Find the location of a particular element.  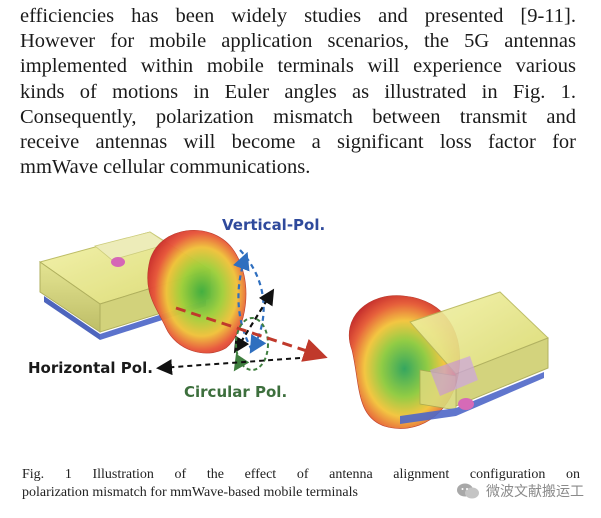

left-radiation-pattern is located at coordinates (197, 291).